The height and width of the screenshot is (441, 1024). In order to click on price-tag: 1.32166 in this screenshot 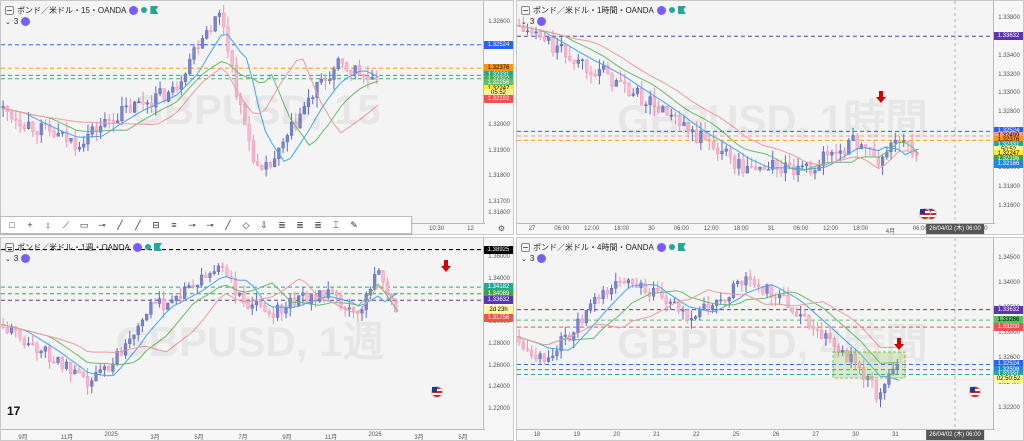, I will do `click(1008, 164)`.